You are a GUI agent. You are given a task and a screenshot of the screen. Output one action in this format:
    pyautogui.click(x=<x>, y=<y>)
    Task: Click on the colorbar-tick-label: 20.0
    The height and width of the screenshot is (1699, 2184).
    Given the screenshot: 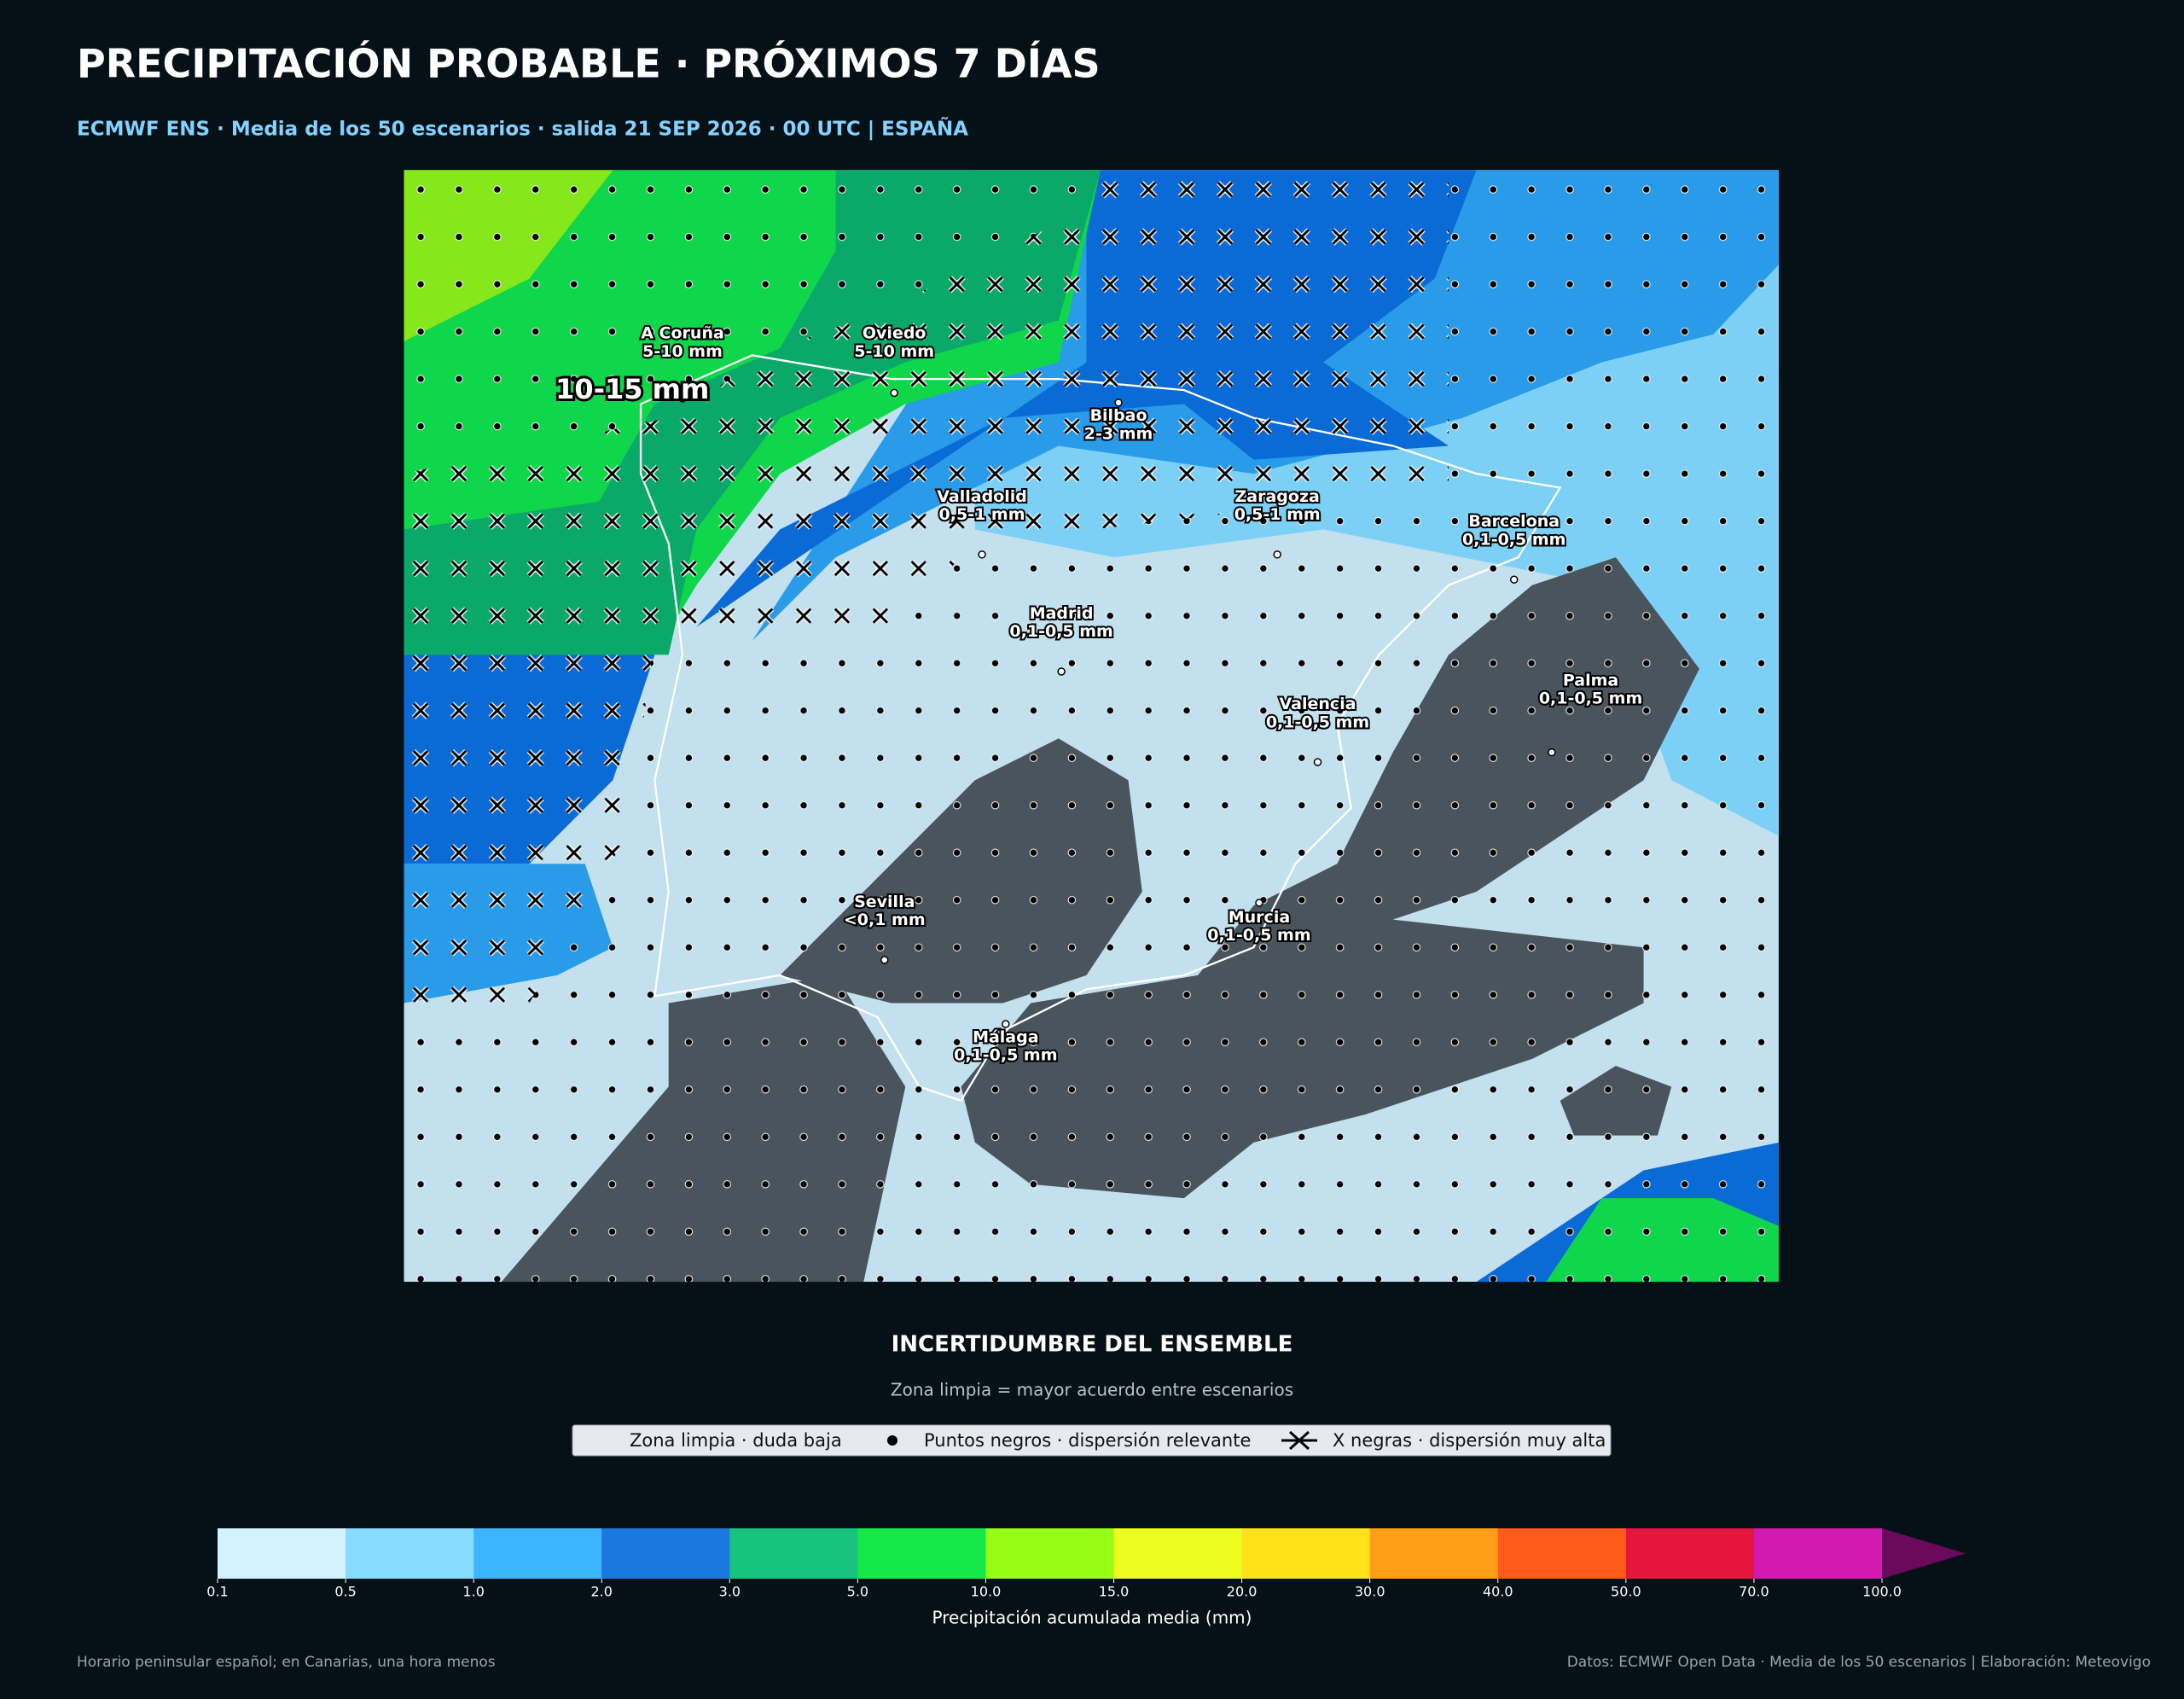 What is the action you would take?
    pyautogui.click(x=1243, y=1592)
    